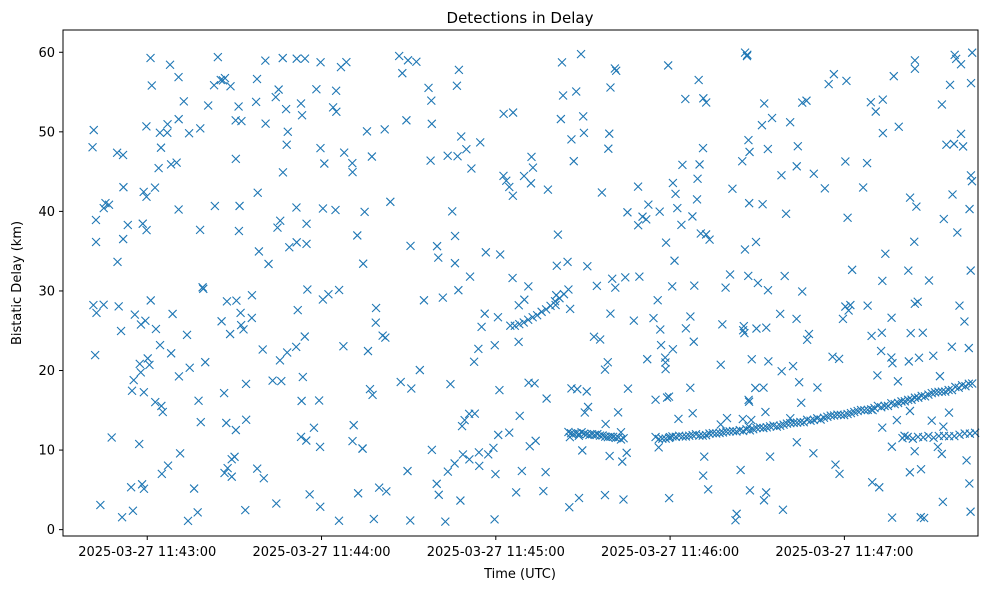 This screenshot has width=989, height=590. I want to click on y-tick-label: 10, so click(46, 451).